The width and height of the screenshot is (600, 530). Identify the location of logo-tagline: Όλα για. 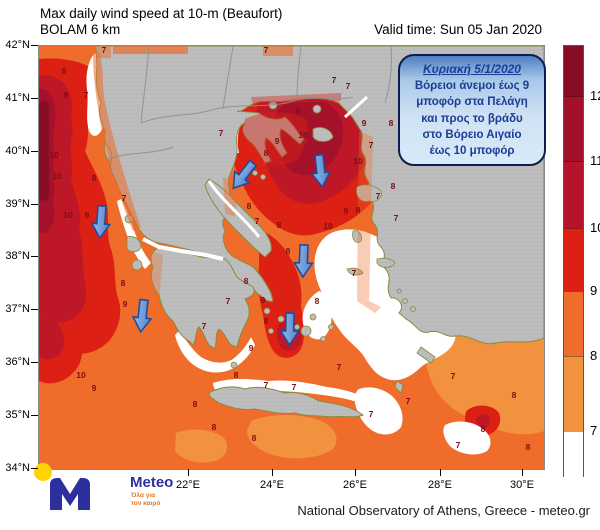
(143, 495).